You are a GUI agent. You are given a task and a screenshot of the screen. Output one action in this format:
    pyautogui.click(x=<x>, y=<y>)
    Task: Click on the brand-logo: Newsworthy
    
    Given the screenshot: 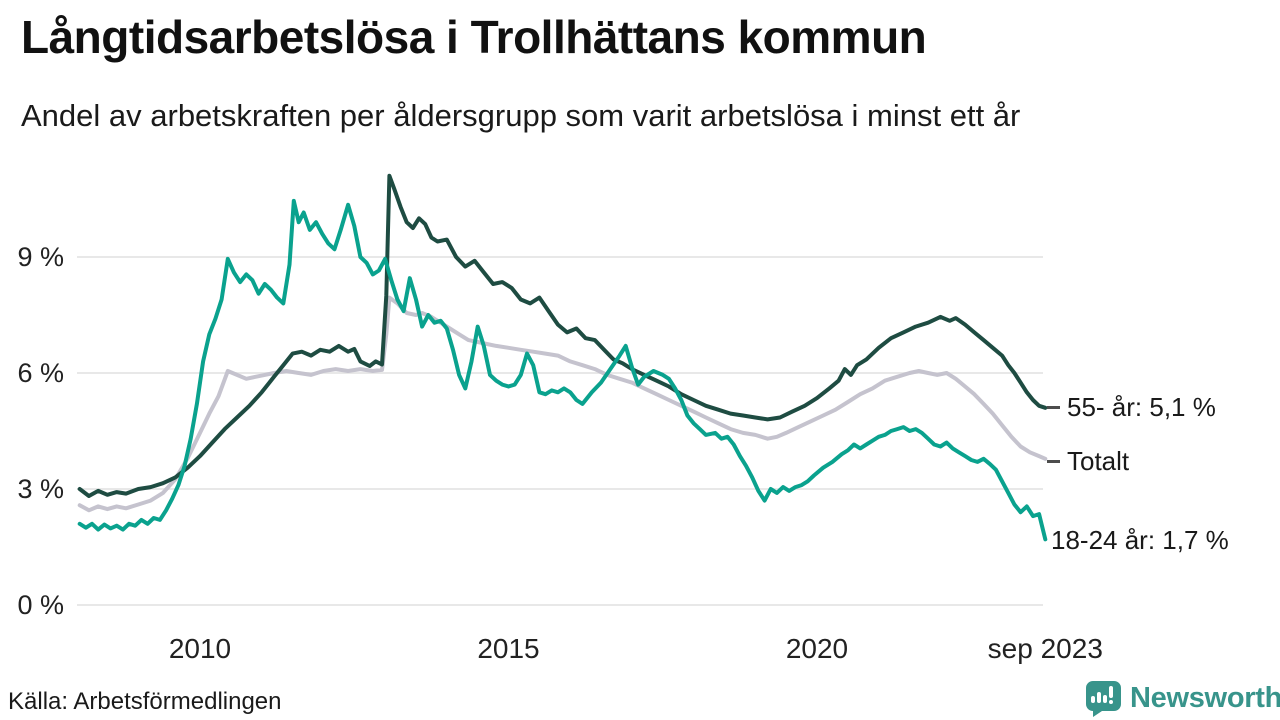 What is the action you would take?
    pyautogui.click(x=1181, y=698)
    